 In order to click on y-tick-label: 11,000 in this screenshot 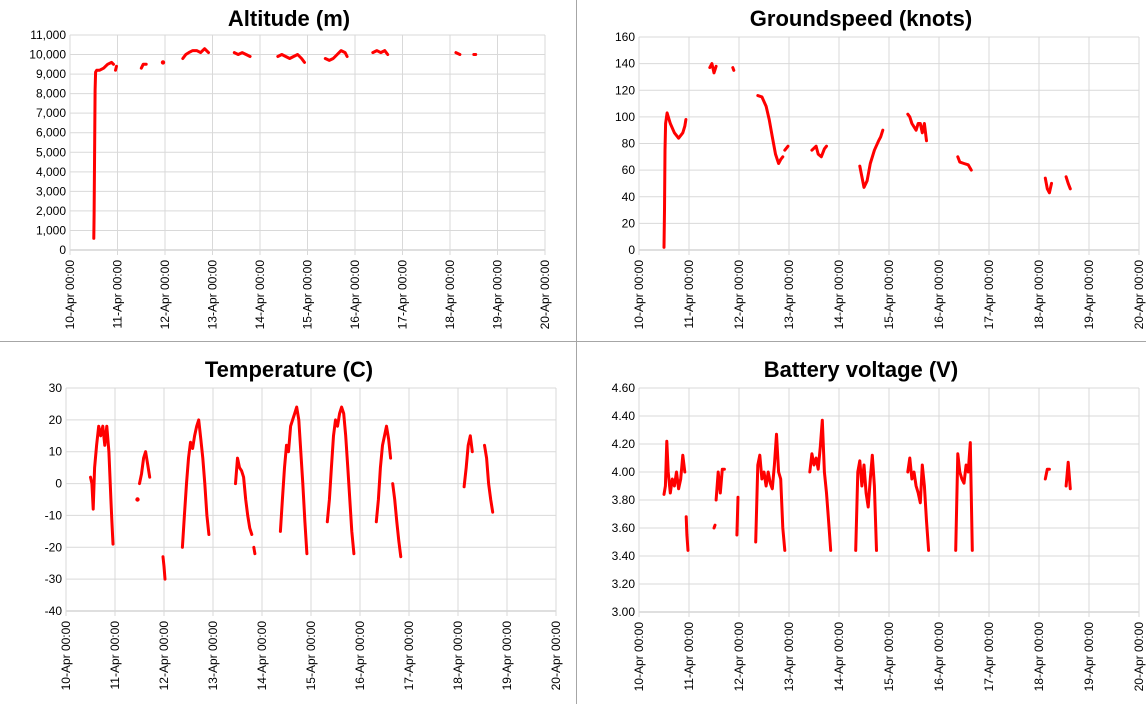, I will do `click(48, 35)`.